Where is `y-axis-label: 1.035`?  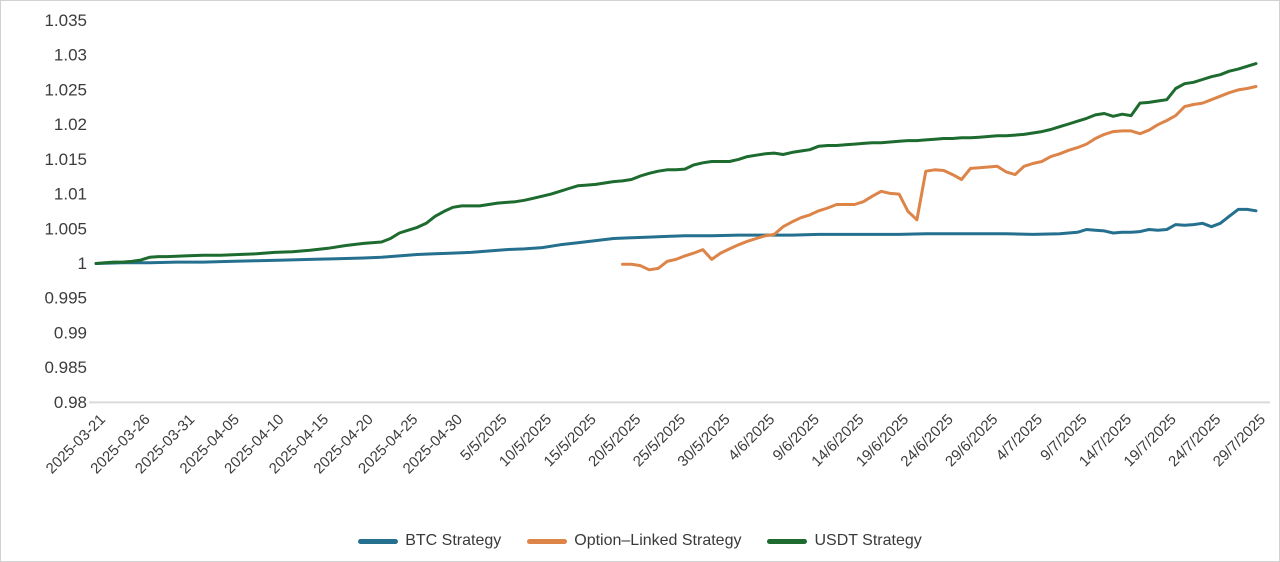
y-axis-label: 1.035 is located at coordinates (65, 20).